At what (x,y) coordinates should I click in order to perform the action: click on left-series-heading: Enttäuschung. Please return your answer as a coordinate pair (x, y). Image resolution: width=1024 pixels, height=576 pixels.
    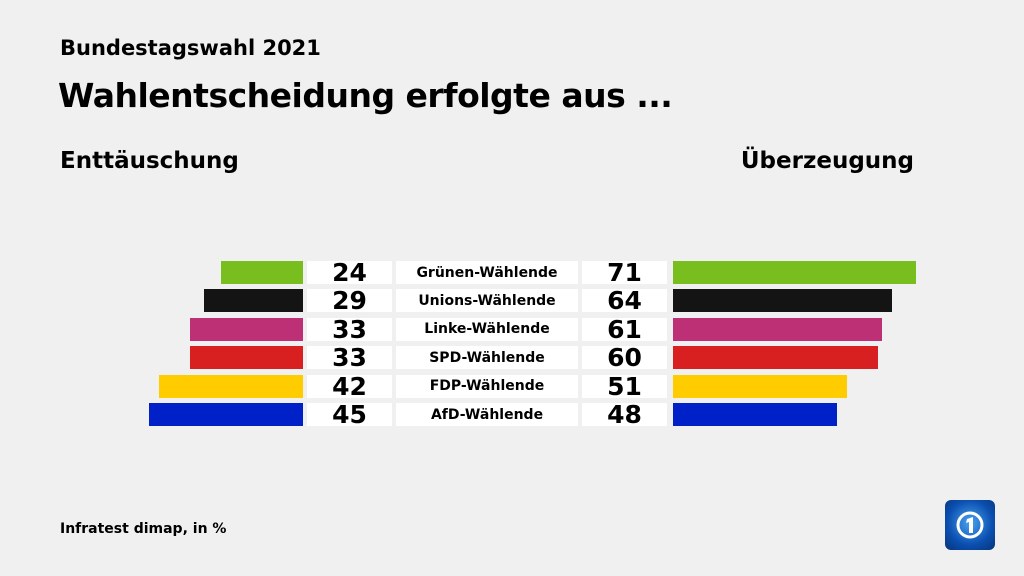
    Looking at the image, I should click on (149, 161).